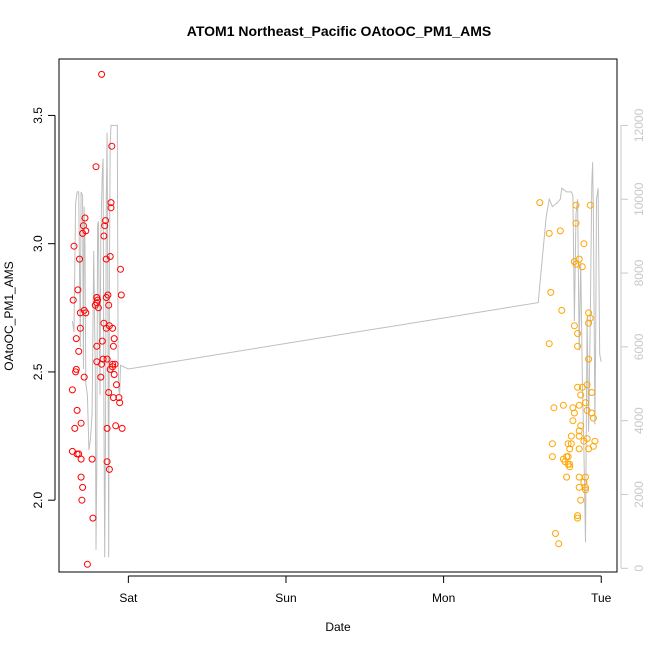 The image size is (650, 650). I want to click on y-tick-label-1: 2.5, so click(38, 371).